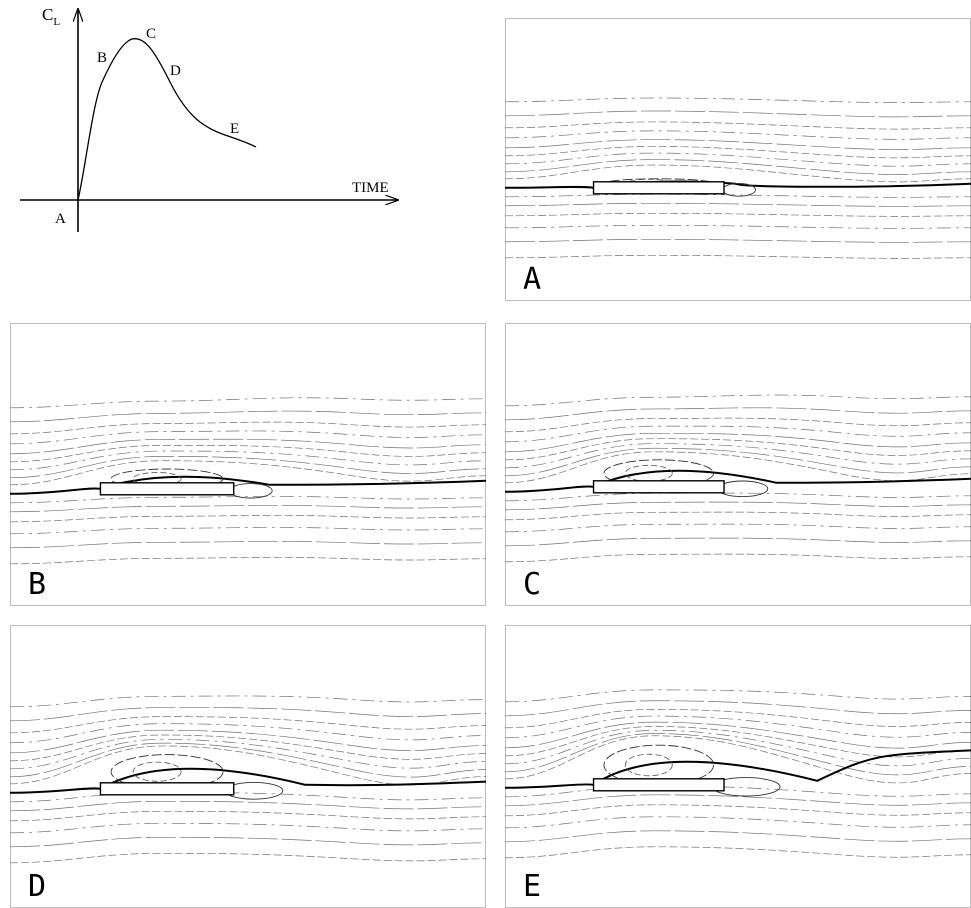  I want to click on panel-frame-a, so click(738, 159).